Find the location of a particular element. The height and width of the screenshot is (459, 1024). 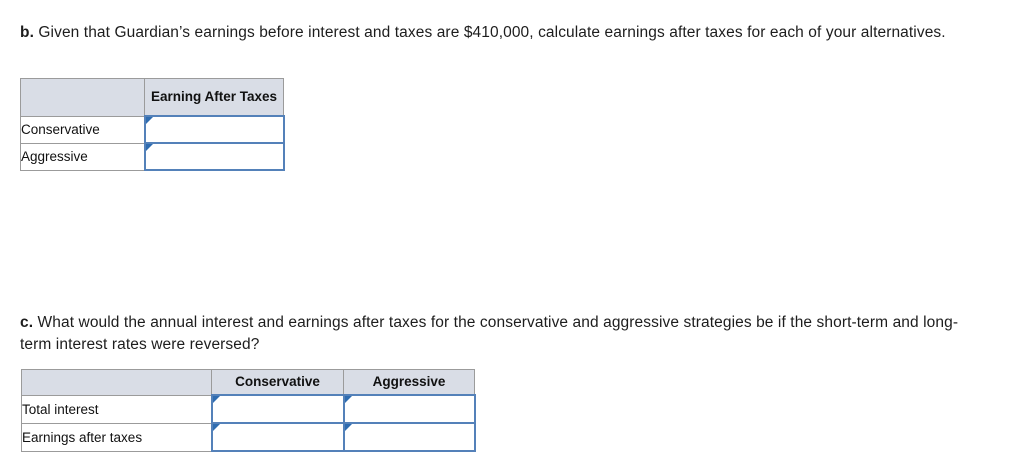

question-c-marker: c. is located at coordinates (27, 322).